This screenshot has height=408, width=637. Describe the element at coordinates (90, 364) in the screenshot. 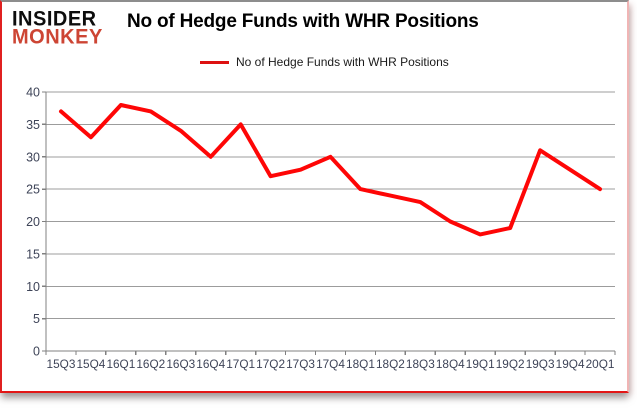

I see `x-tick-label: 15Q4` at that location.